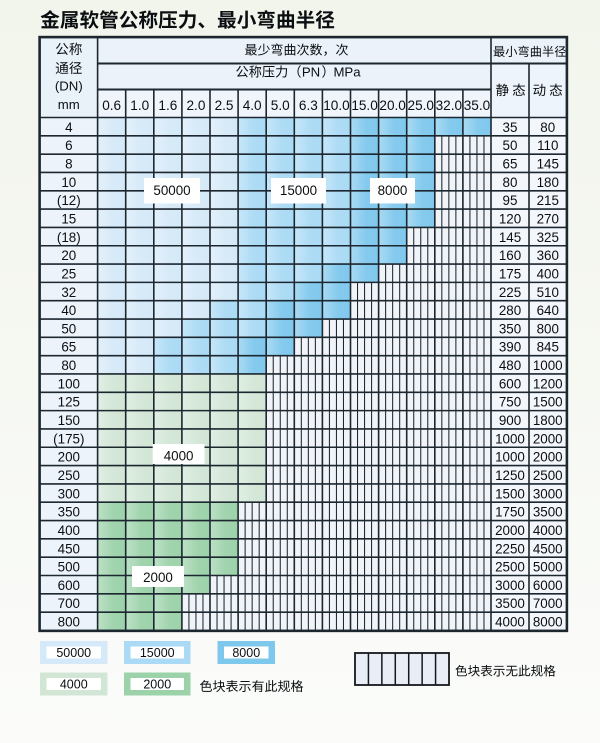  What do you see at coordinates (510, 512) in the screenshot?
I see `svg-text: 1750` at bounding box center [510, 512].